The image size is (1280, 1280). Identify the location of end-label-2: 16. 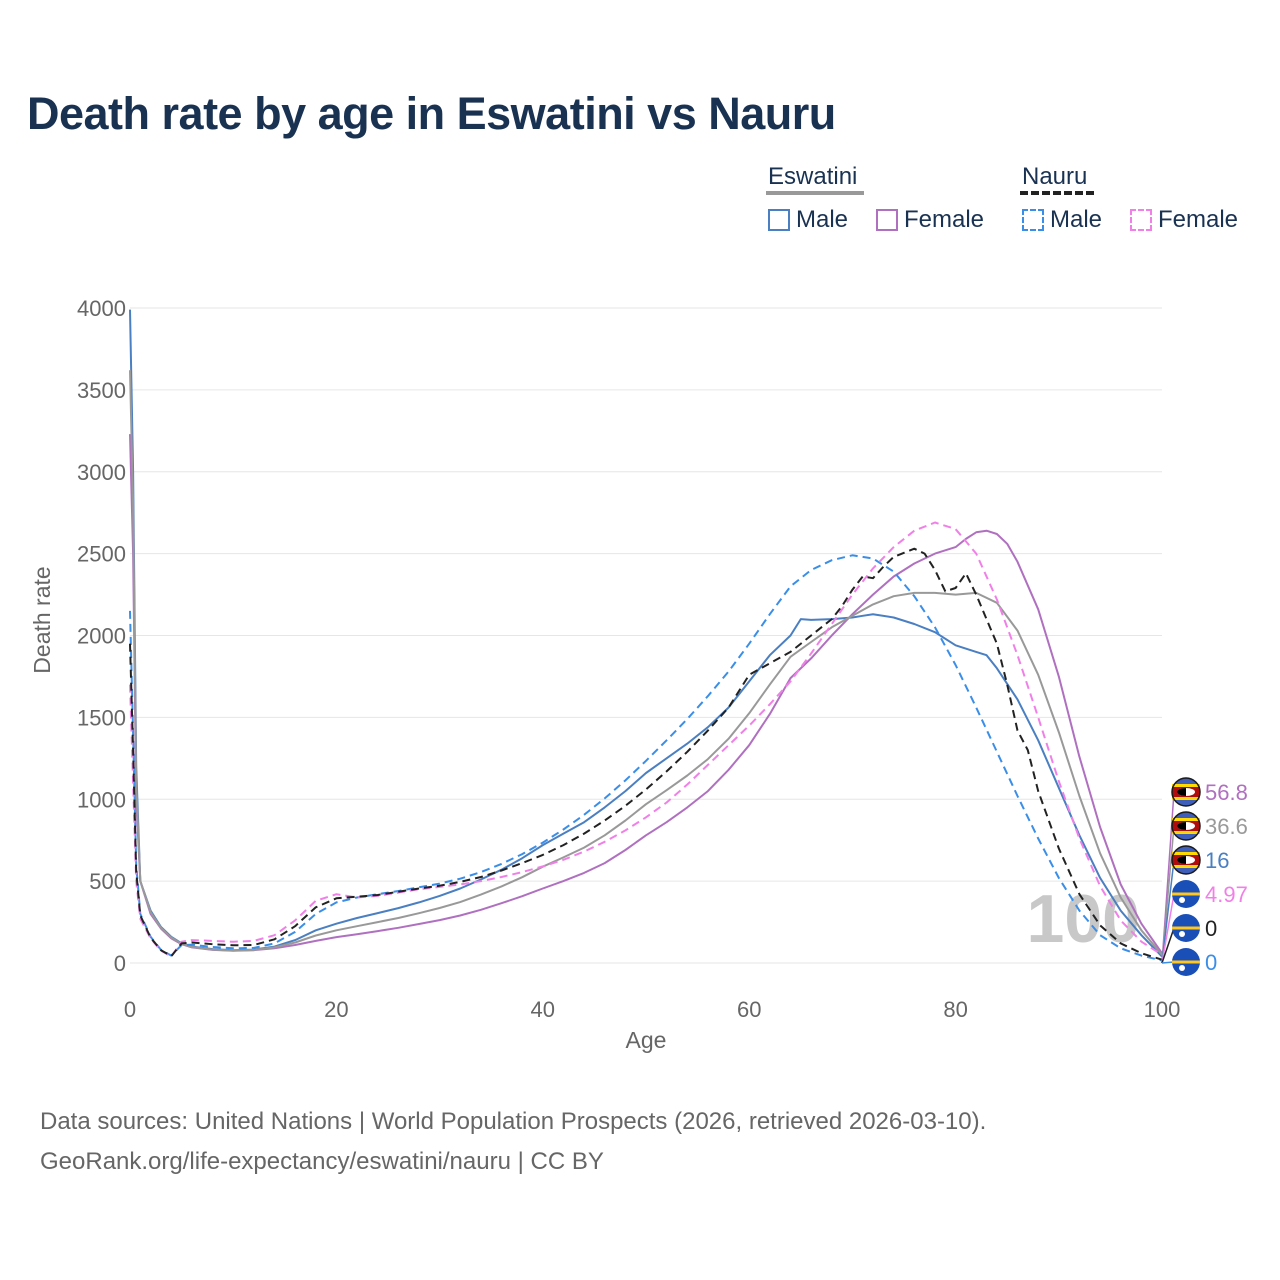
(1195, 904).